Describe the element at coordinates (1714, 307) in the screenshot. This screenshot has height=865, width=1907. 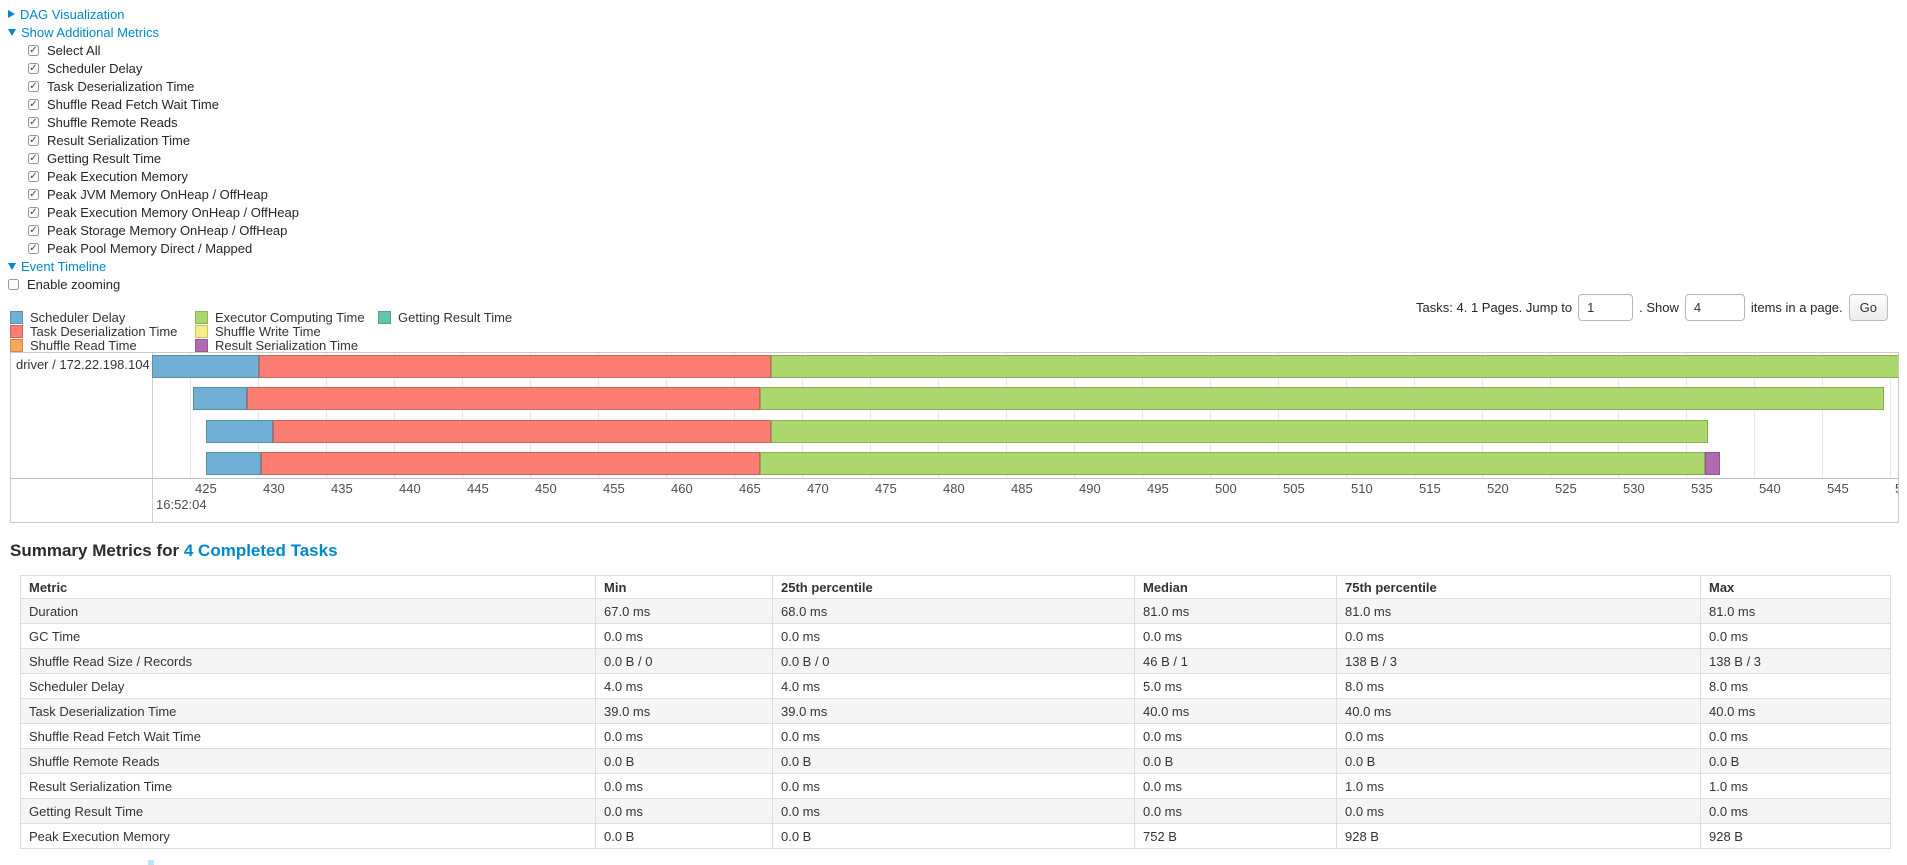
I see `items-per-page-input` at that location.